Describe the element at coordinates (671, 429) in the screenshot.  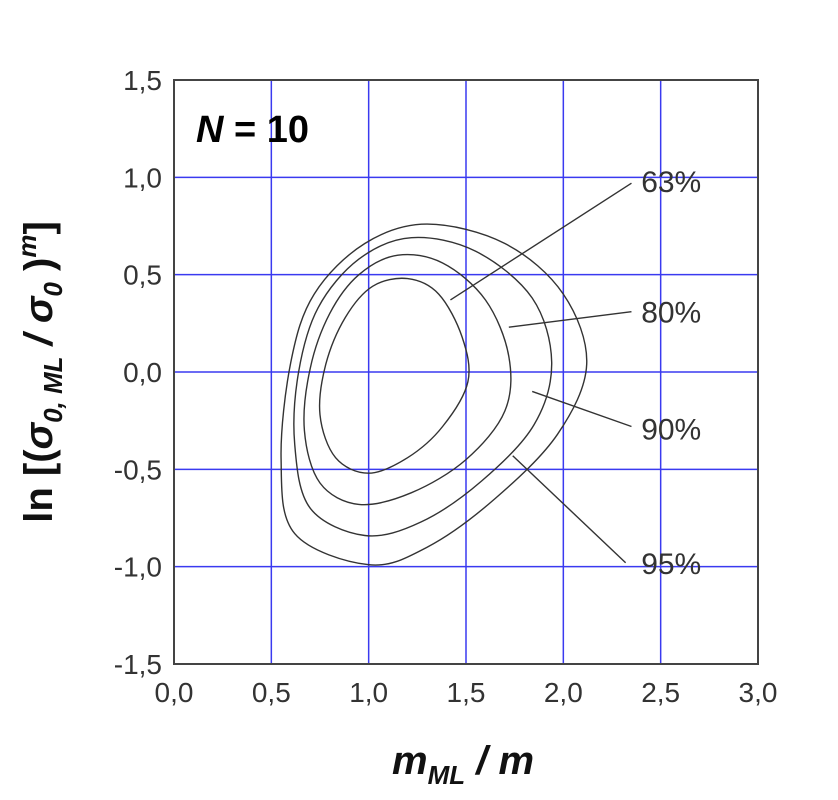
I see `contour-label-90: 90%` at that location.